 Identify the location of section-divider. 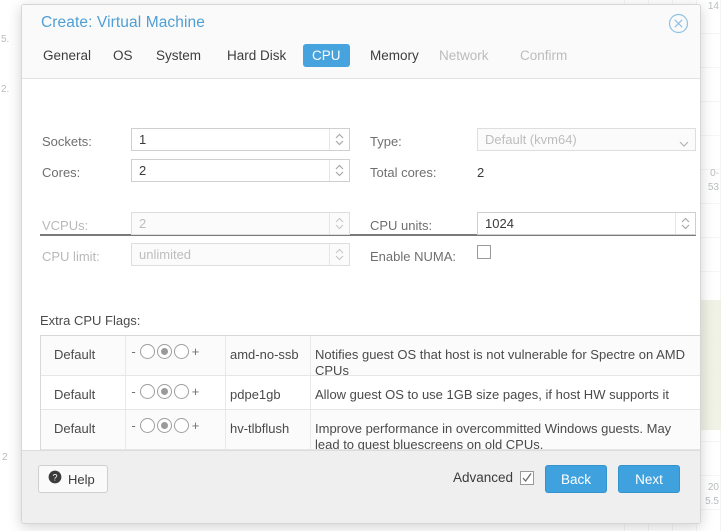
(368, 235).